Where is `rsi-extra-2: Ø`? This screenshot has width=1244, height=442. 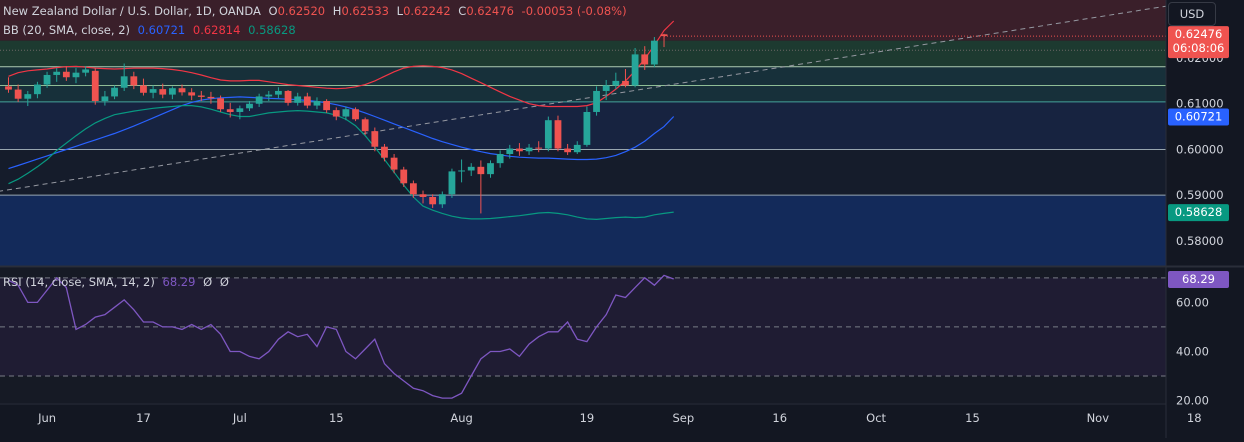 rsi-extra-2: Ø is located at coordinates (224, 282).